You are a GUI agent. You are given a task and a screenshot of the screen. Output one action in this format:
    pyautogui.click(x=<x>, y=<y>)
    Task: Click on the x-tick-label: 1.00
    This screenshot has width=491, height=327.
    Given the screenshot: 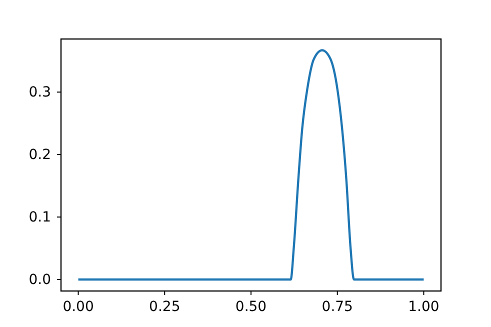 What is the action you would take?
    pyautogui.click(x=424, y=306)
    